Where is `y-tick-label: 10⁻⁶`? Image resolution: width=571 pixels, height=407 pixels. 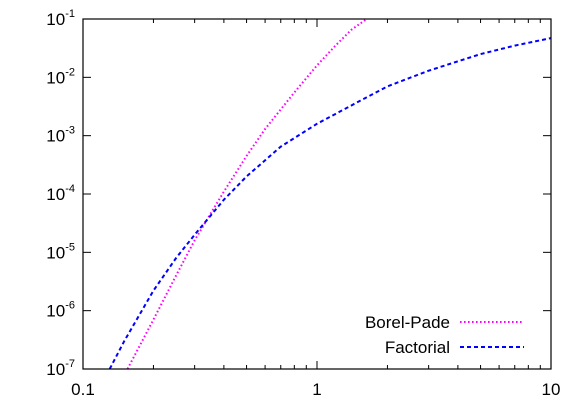 y-tick-label: 10⁻⁶ is located at coordinates (60, 310).